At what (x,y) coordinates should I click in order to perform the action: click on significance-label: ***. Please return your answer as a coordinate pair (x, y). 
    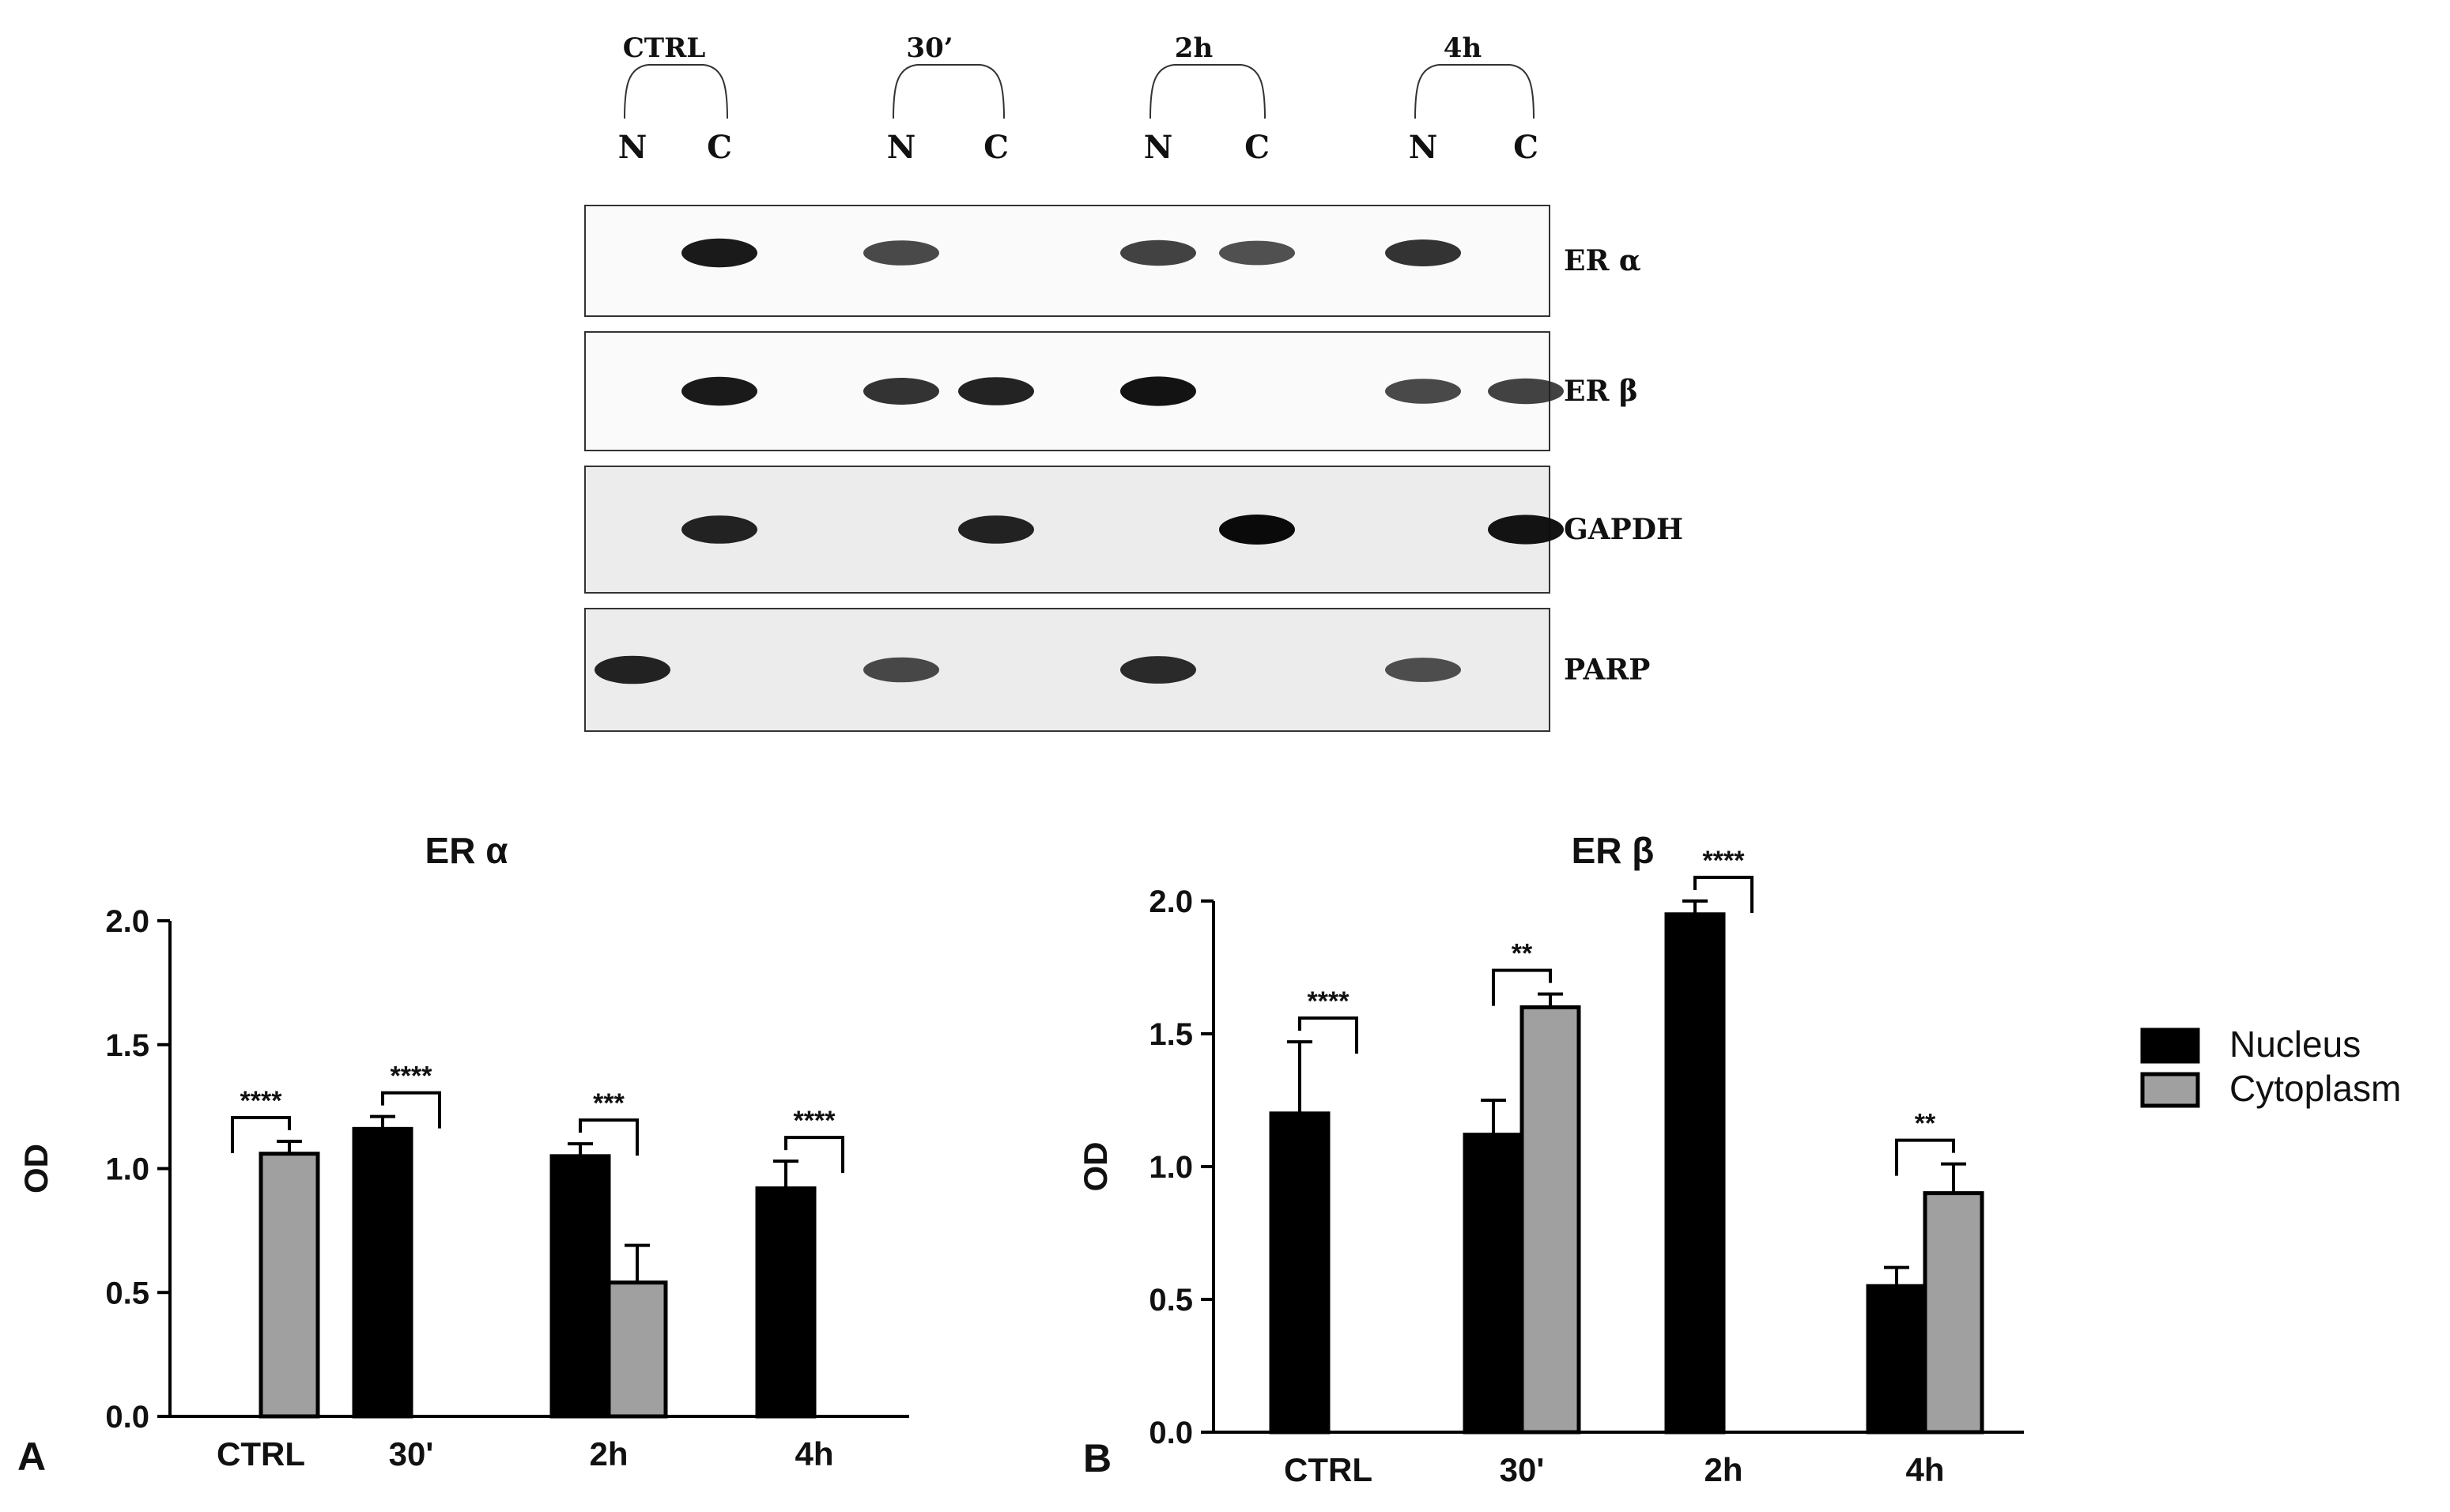
    Looking at the image, I should click on (609, 1103).